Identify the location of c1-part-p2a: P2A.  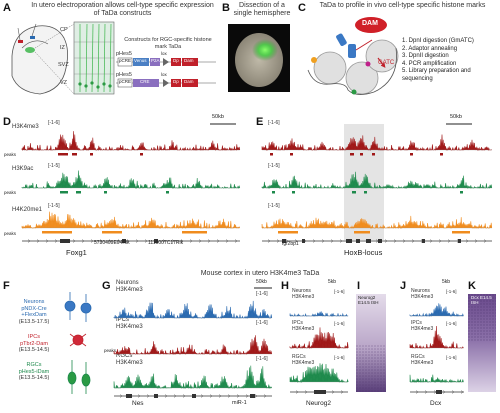
(155, 60).